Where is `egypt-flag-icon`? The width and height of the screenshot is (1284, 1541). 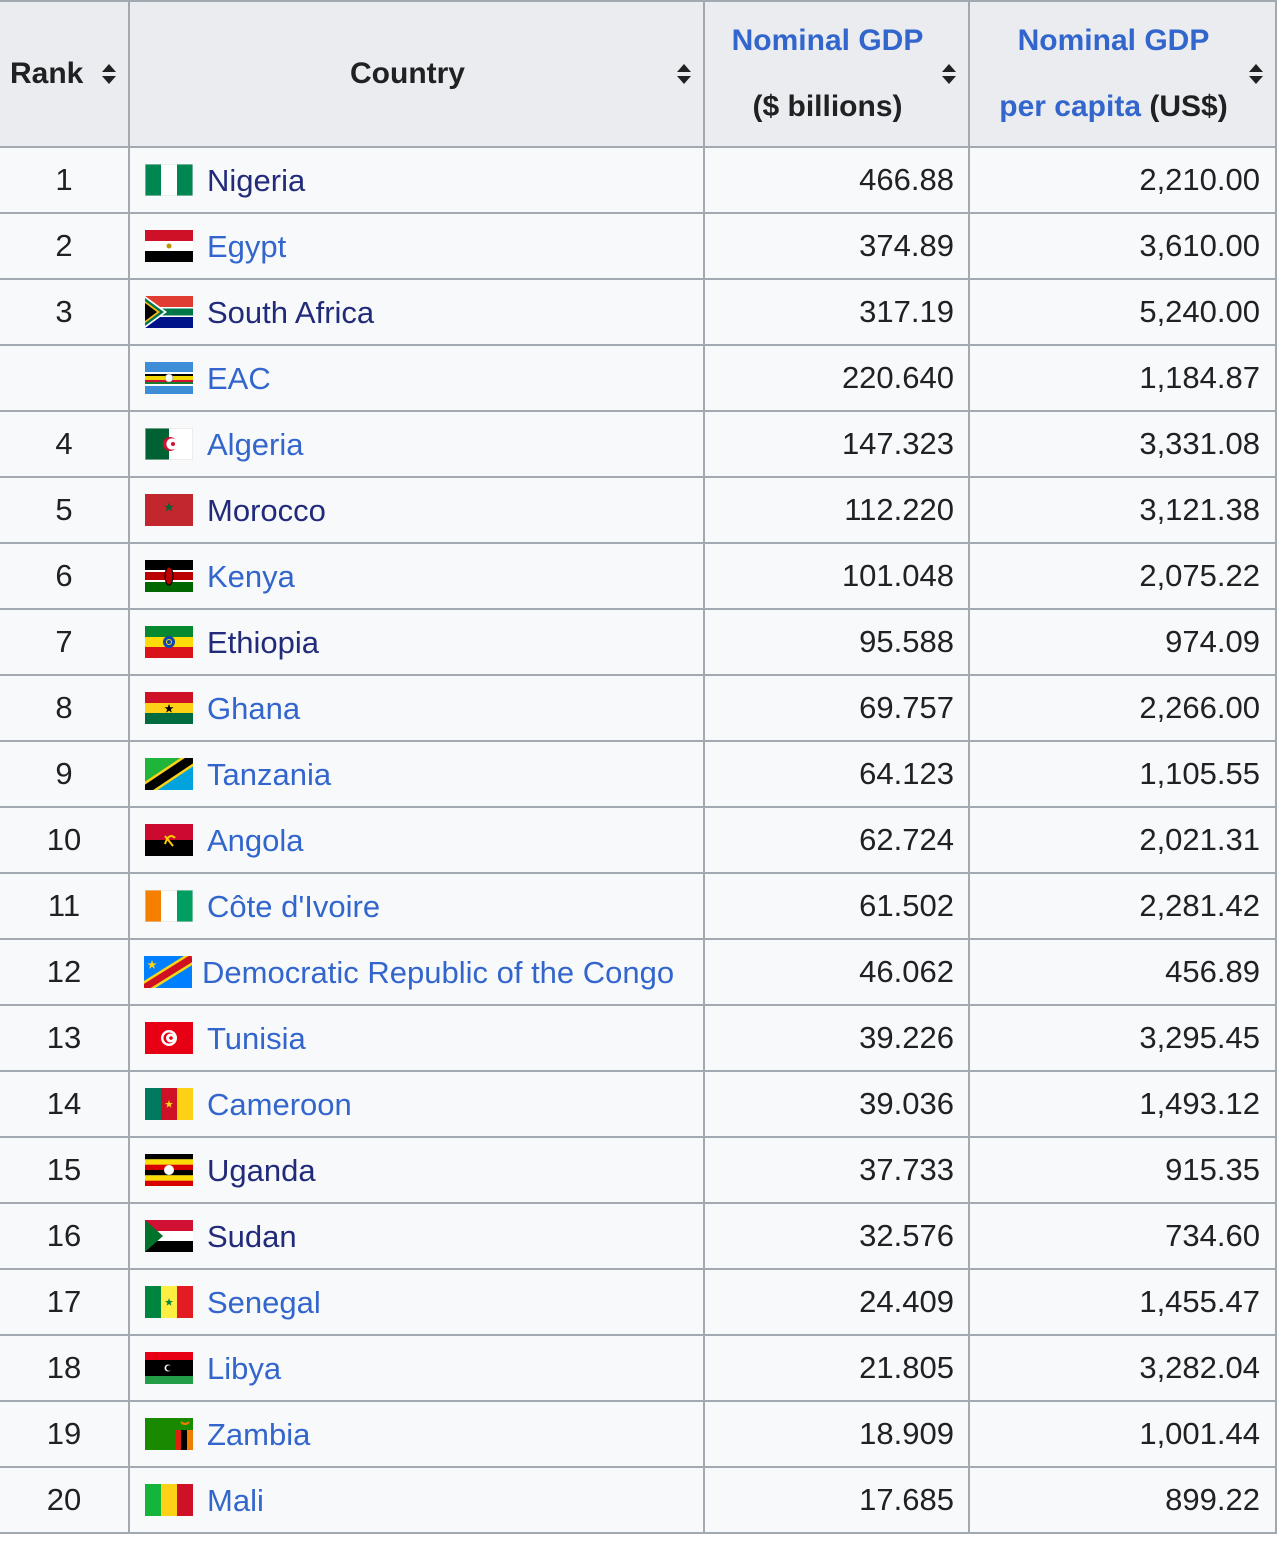 egypt-flag-icon is located at coordinates (169, 245).